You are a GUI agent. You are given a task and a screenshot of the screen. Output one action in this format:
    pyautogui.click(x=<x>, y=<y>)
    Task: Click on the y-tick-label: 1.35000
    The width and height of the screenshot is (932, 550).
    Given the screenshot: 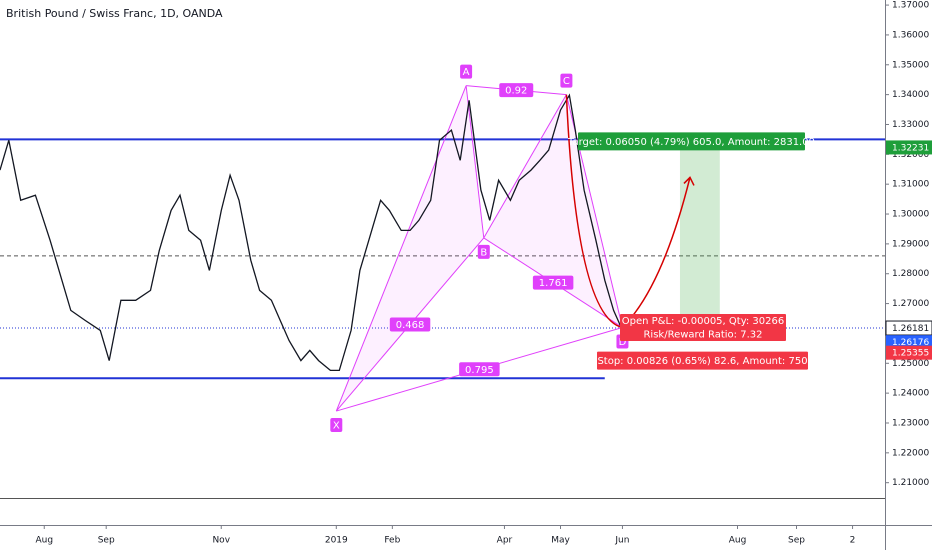 What is the action you would take?
    pyautogui.click(x=910, y=65)
    